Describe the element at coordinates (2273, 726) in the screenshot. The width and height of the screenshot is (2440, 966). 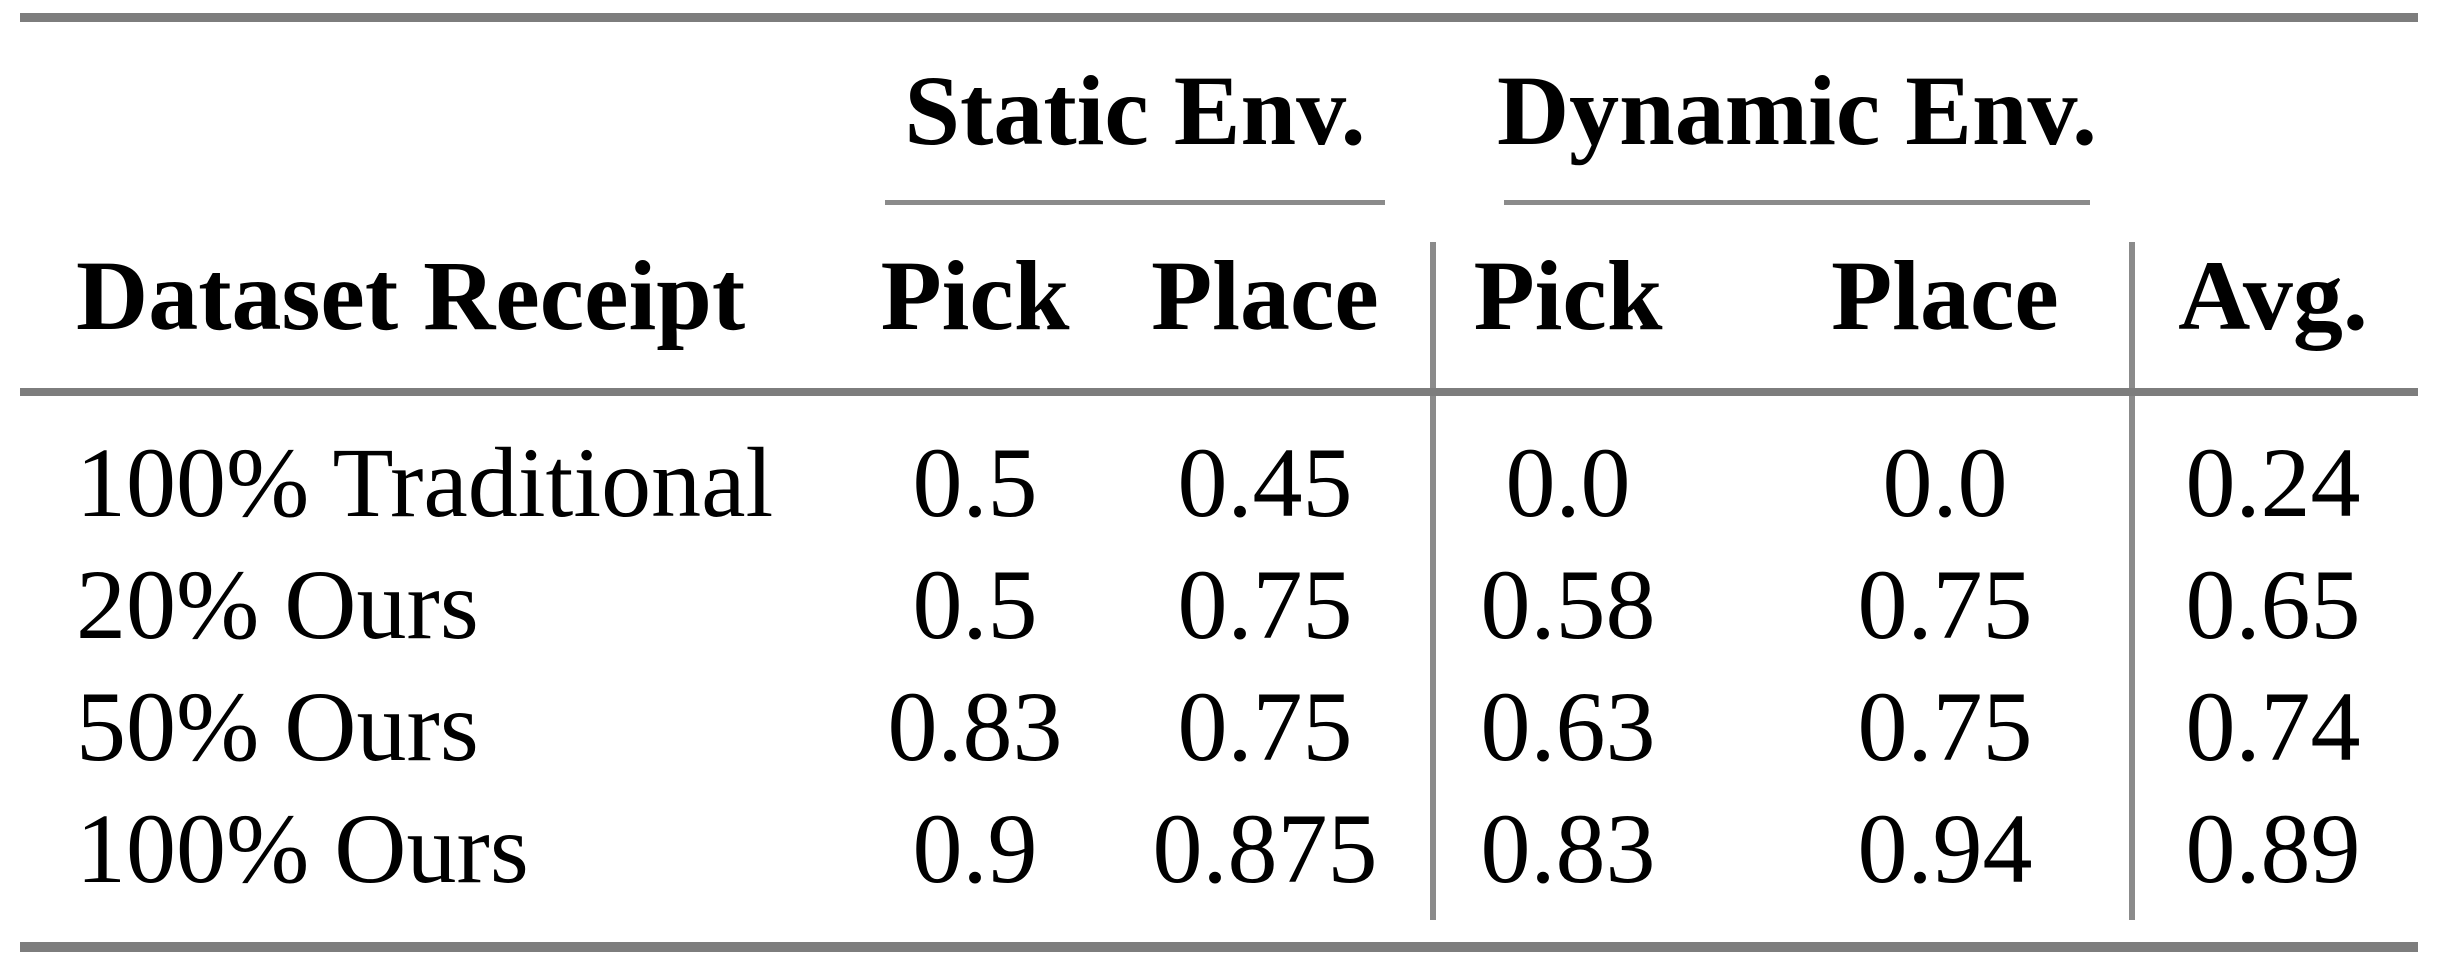
I see `cell-value: 0.74` at that location.